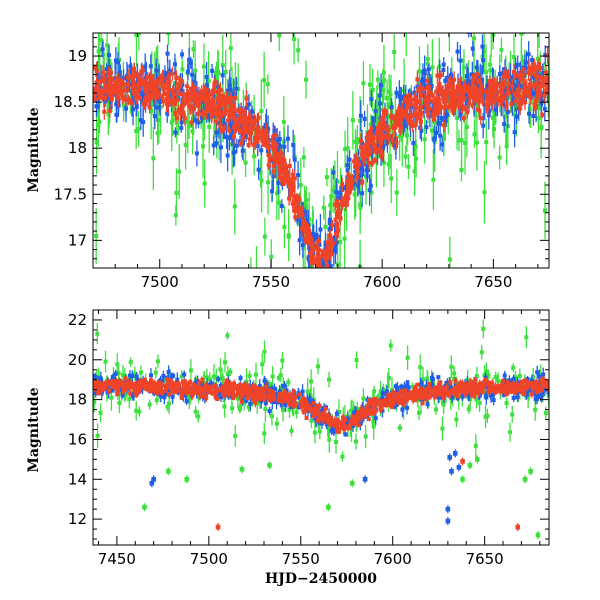  Describe the element at coordinates (77, 148) in the screenshot. I see `y-tick-label: 18` at that location.